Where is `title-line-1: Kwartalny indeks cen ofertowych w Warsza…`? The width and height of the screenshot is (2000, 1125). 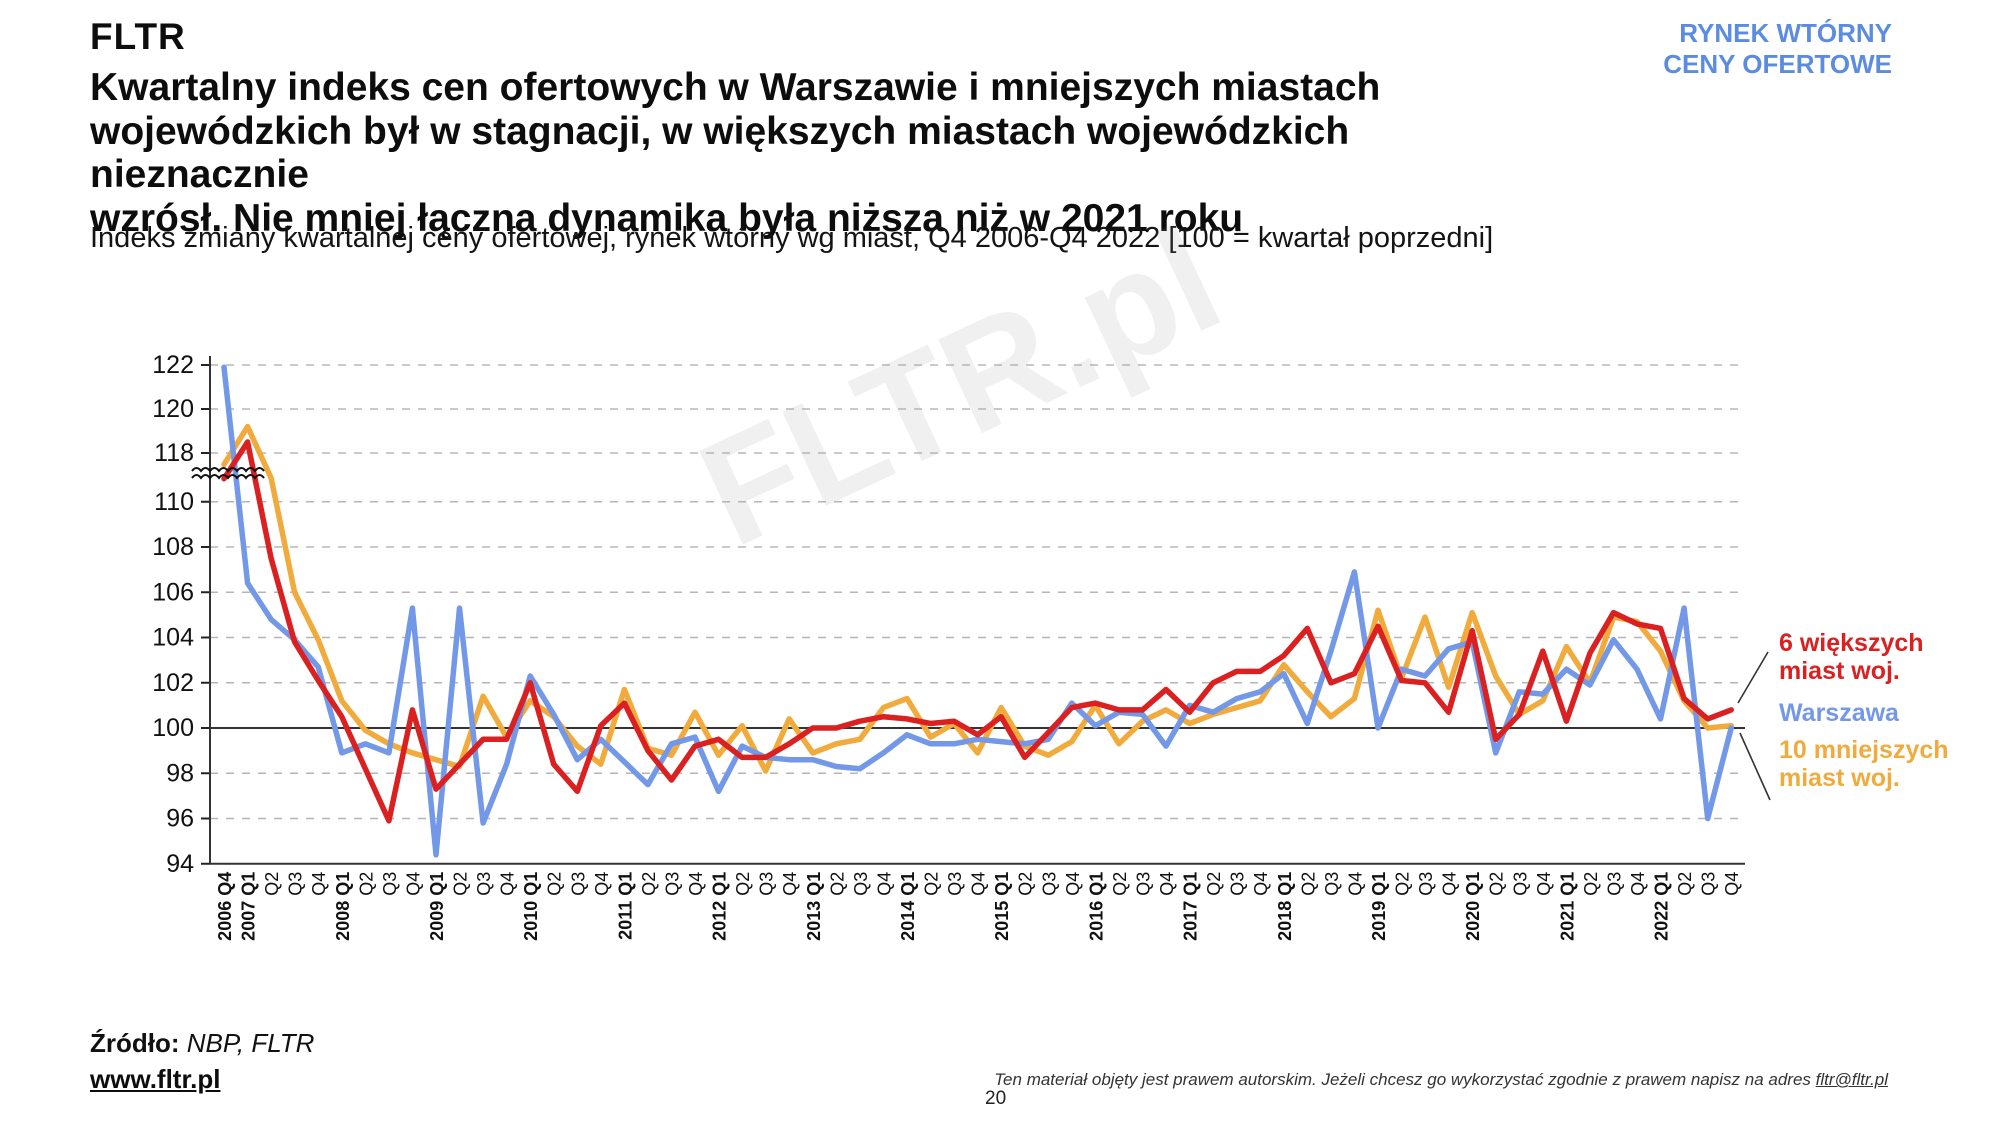 title-line-1: Kwartalny indeks cen ofertowych w Warsza… is located at coordinates (735, 87).